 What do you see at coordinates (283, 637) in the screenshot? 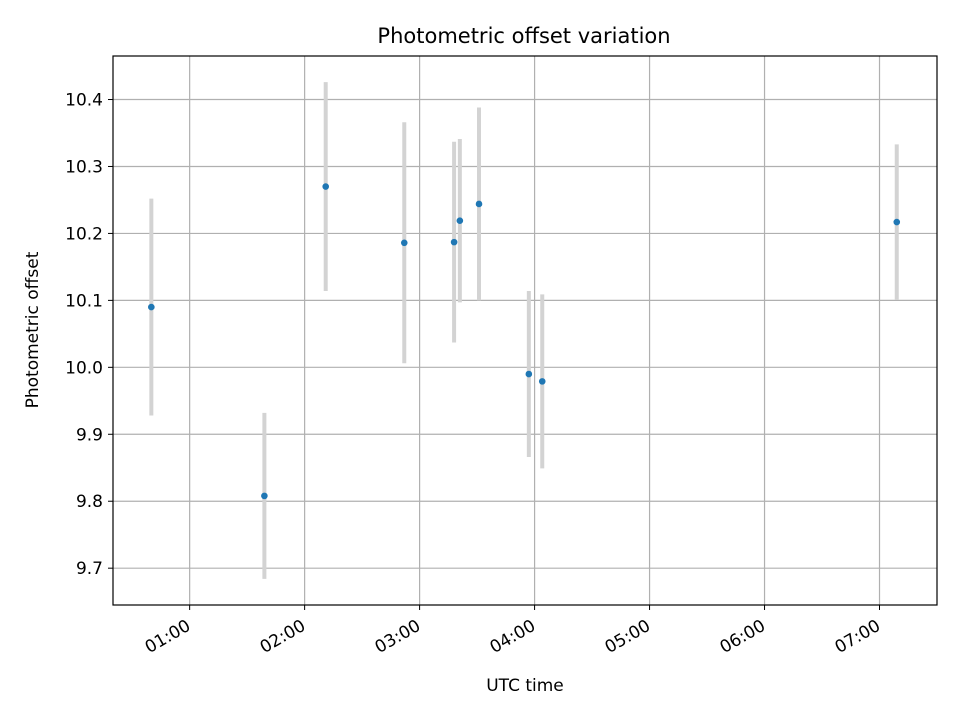
I see `x-tick-label: 02:00` at bounding box center [283, 637].